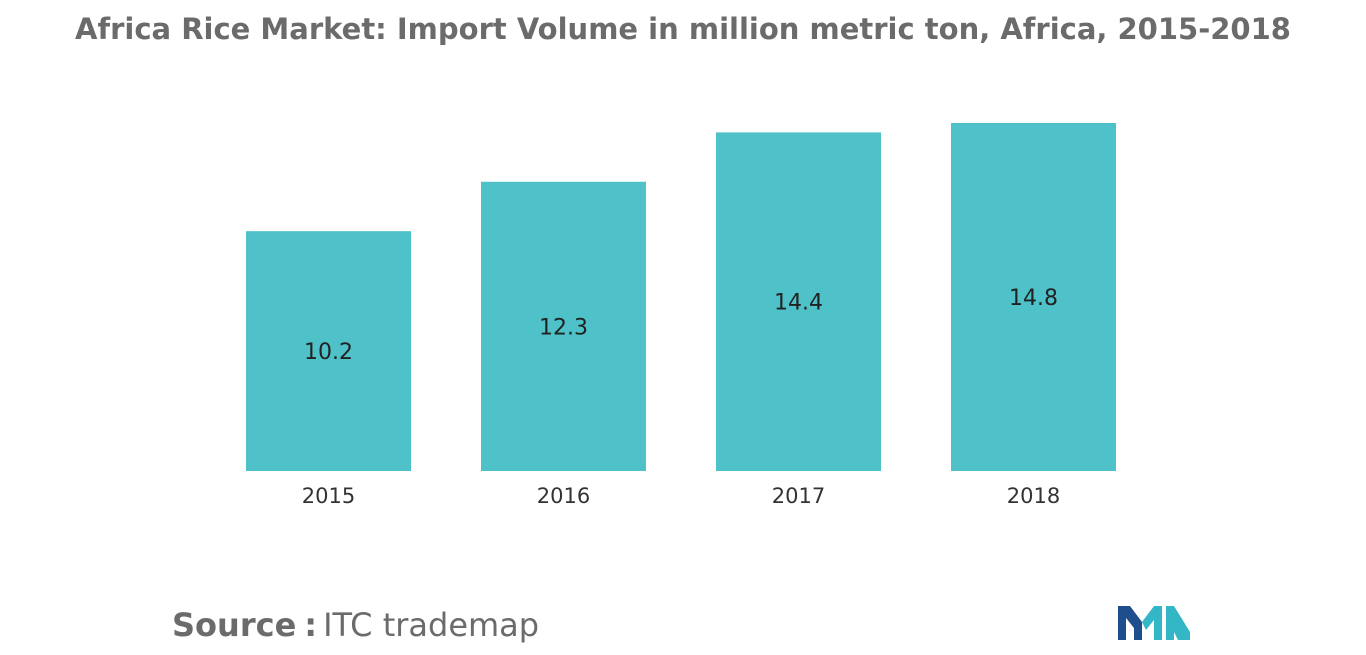  I want to click on data-label-2015: 10.2, so click(328, 352).